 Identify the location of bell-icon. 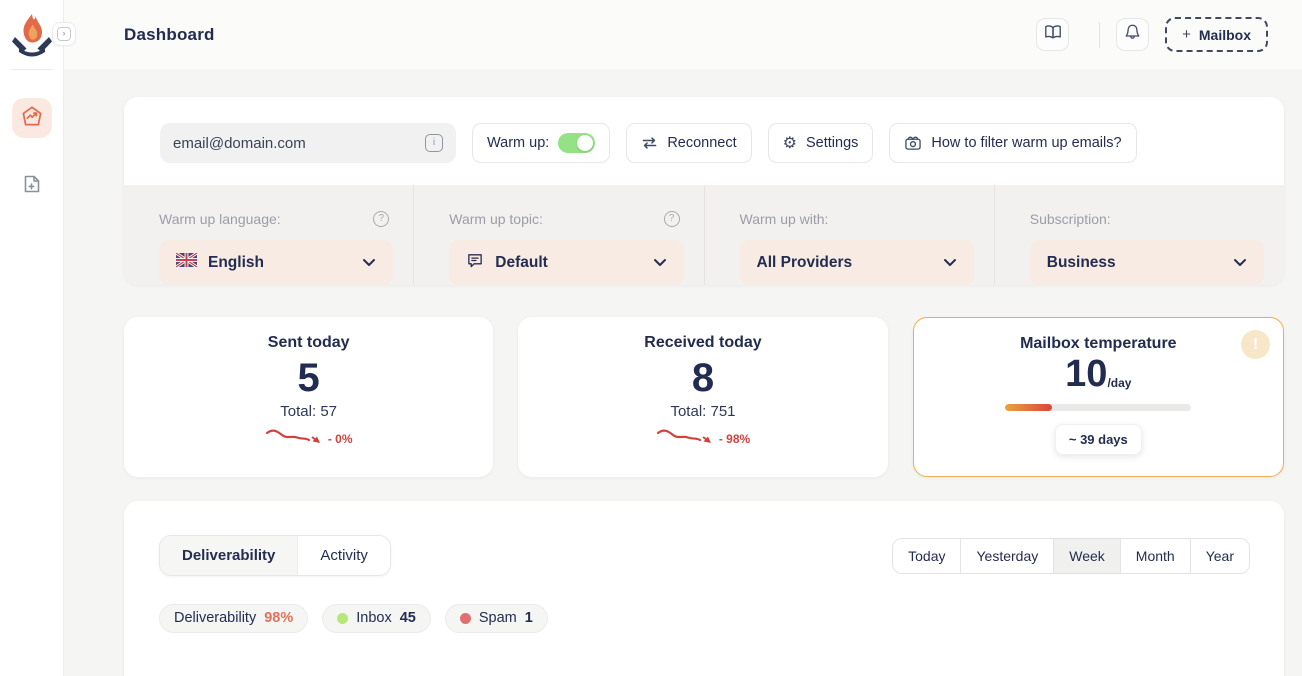
(1132, 34).